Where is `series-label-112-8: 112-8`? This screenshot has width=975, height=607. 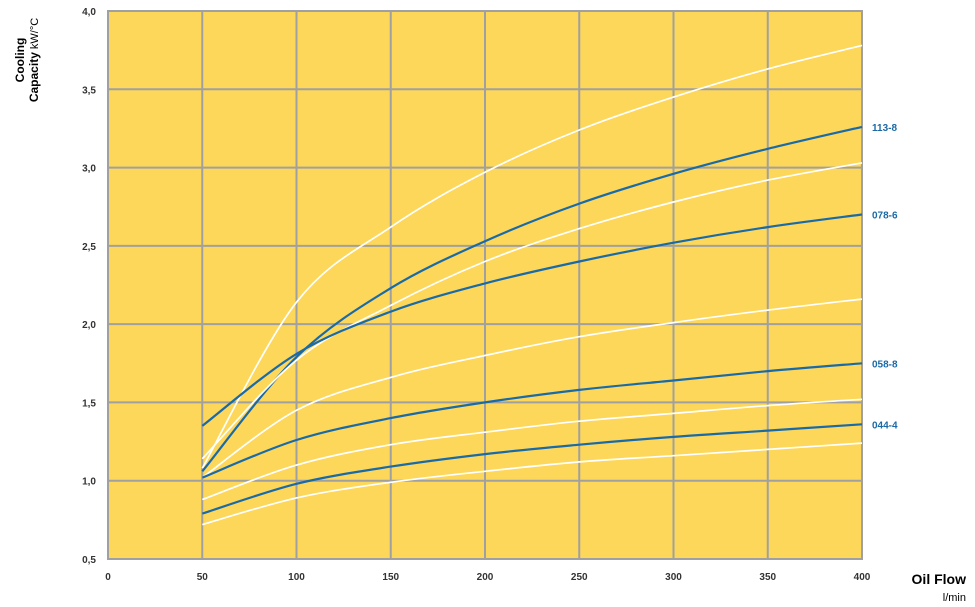
series-label-112-8: 112-8 is located at coordinates (884, 164).